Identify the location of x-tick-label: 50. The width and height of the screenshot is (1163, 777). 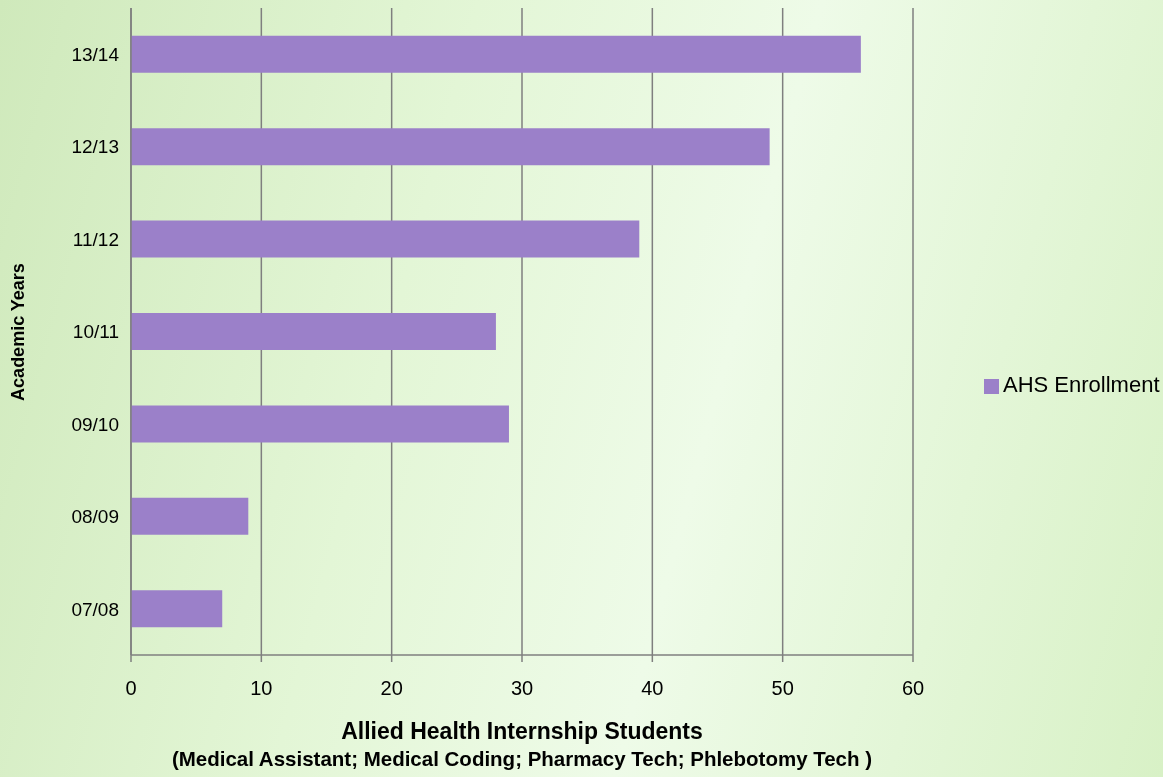
(782, 688).